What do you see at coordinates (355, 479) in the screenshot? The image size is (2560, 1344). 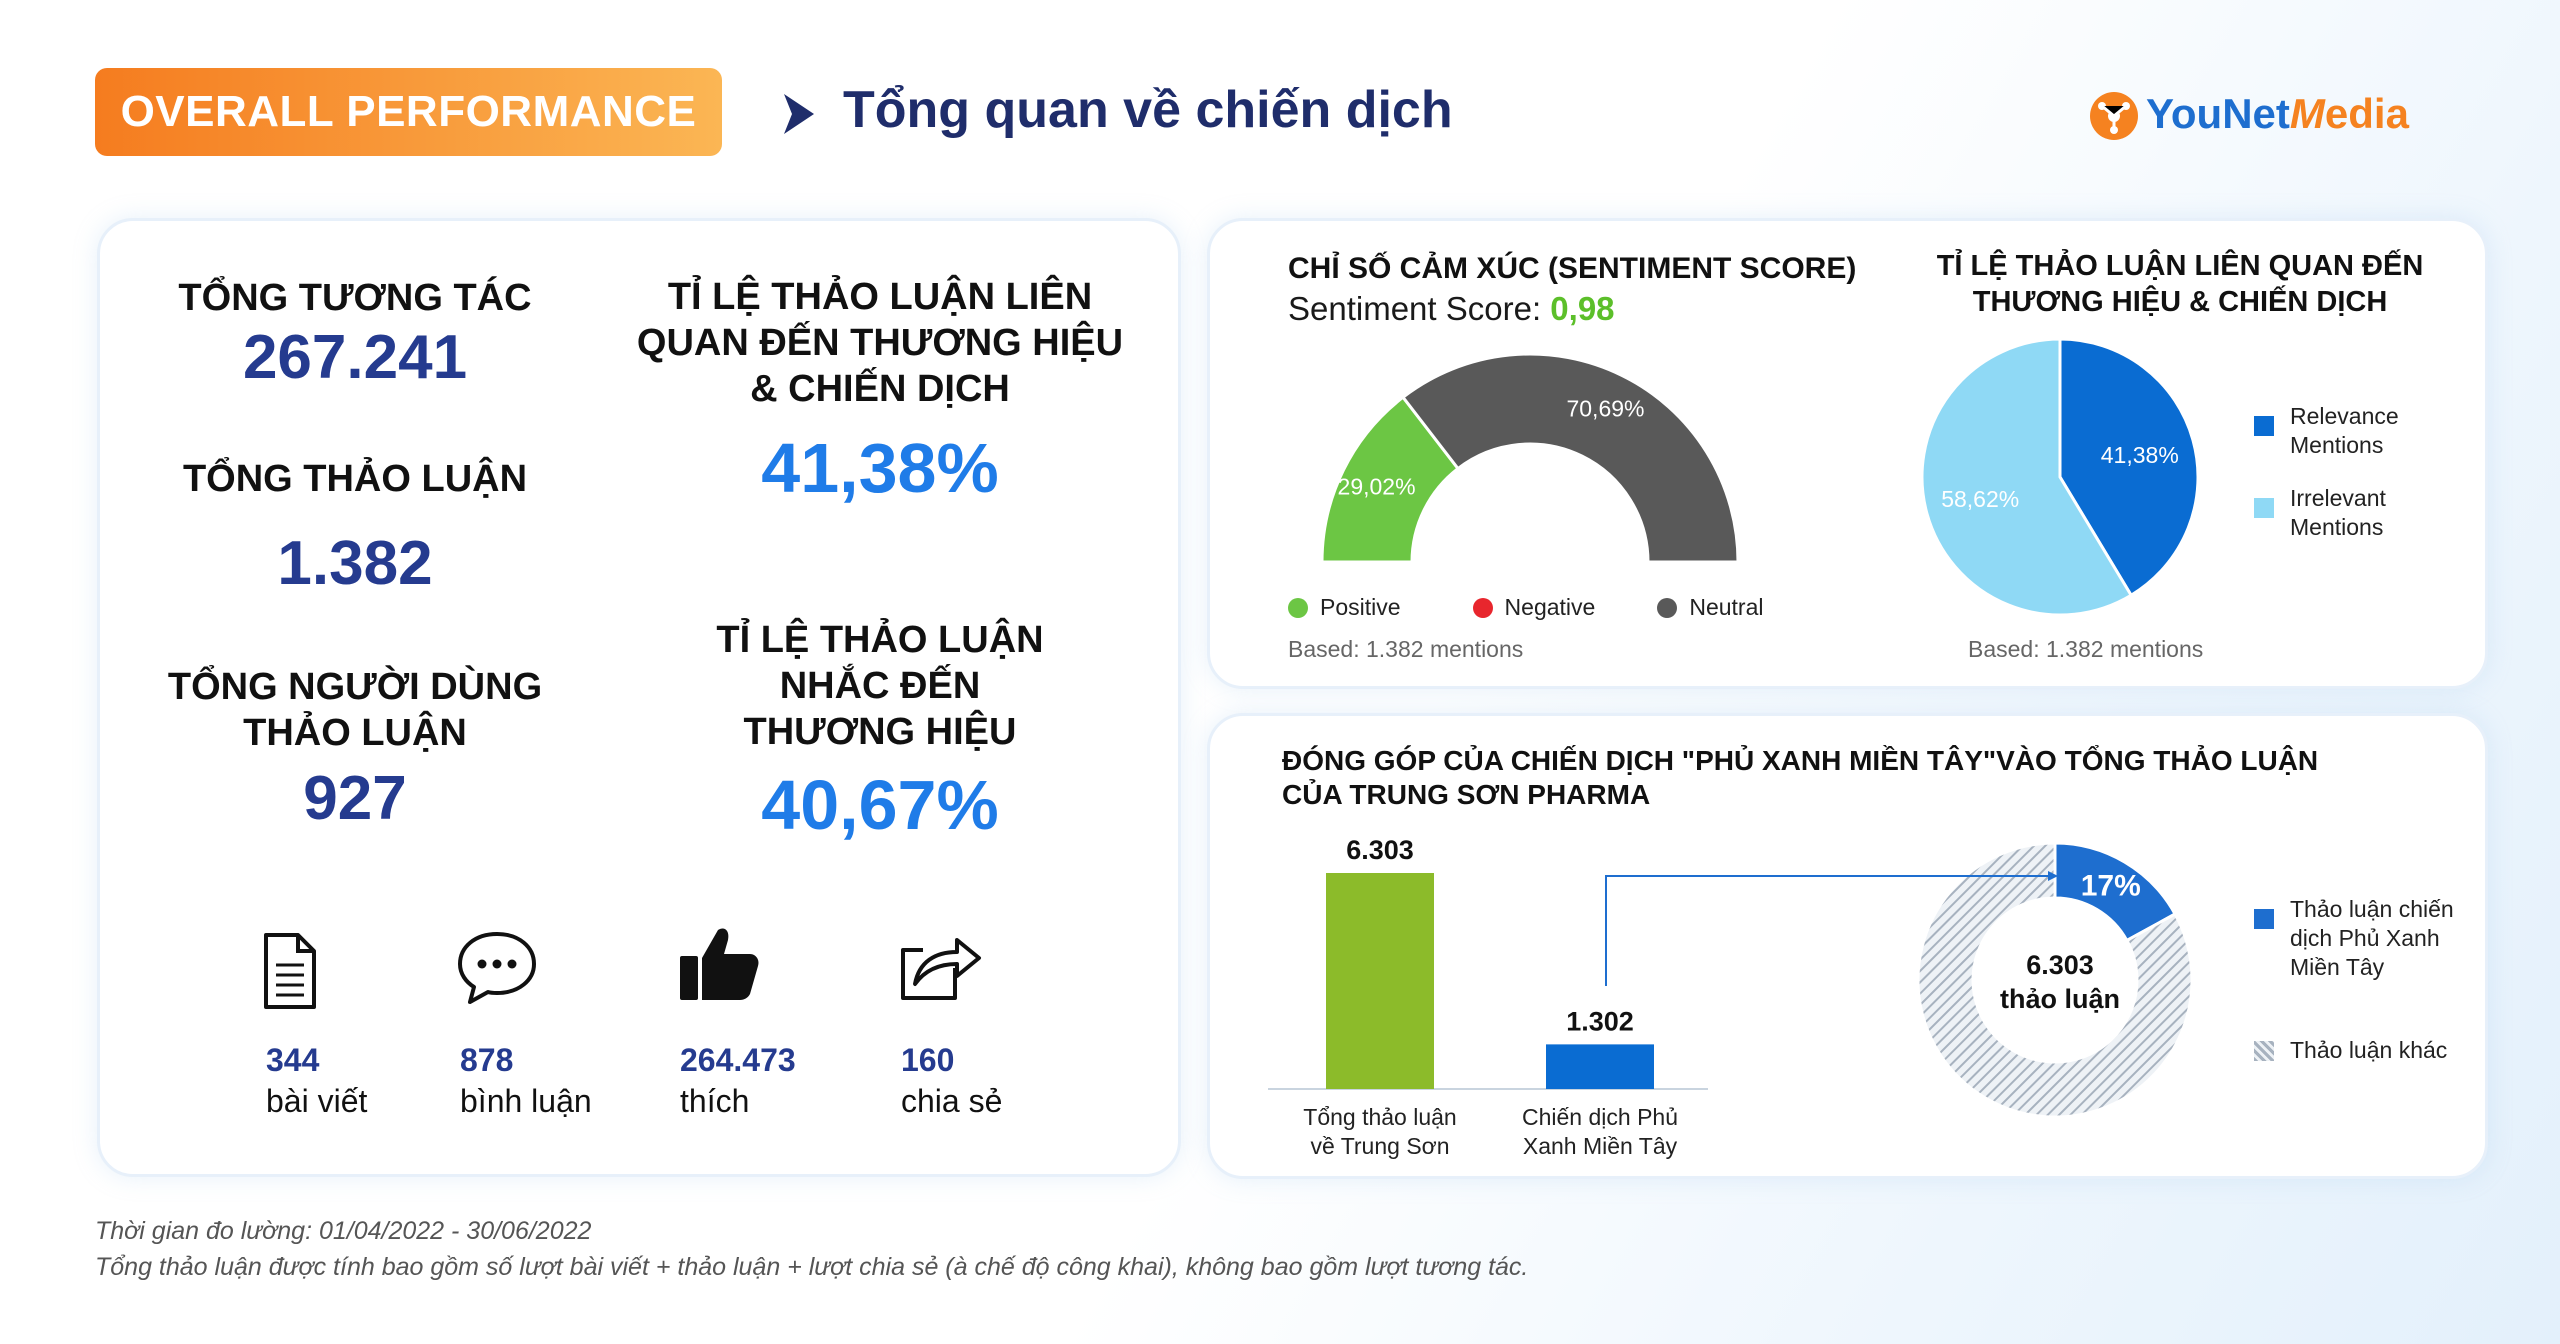 I see `kpi-label-total-discussion: TỔNG THẢO LUẬN` at bounding box center [355, 479].